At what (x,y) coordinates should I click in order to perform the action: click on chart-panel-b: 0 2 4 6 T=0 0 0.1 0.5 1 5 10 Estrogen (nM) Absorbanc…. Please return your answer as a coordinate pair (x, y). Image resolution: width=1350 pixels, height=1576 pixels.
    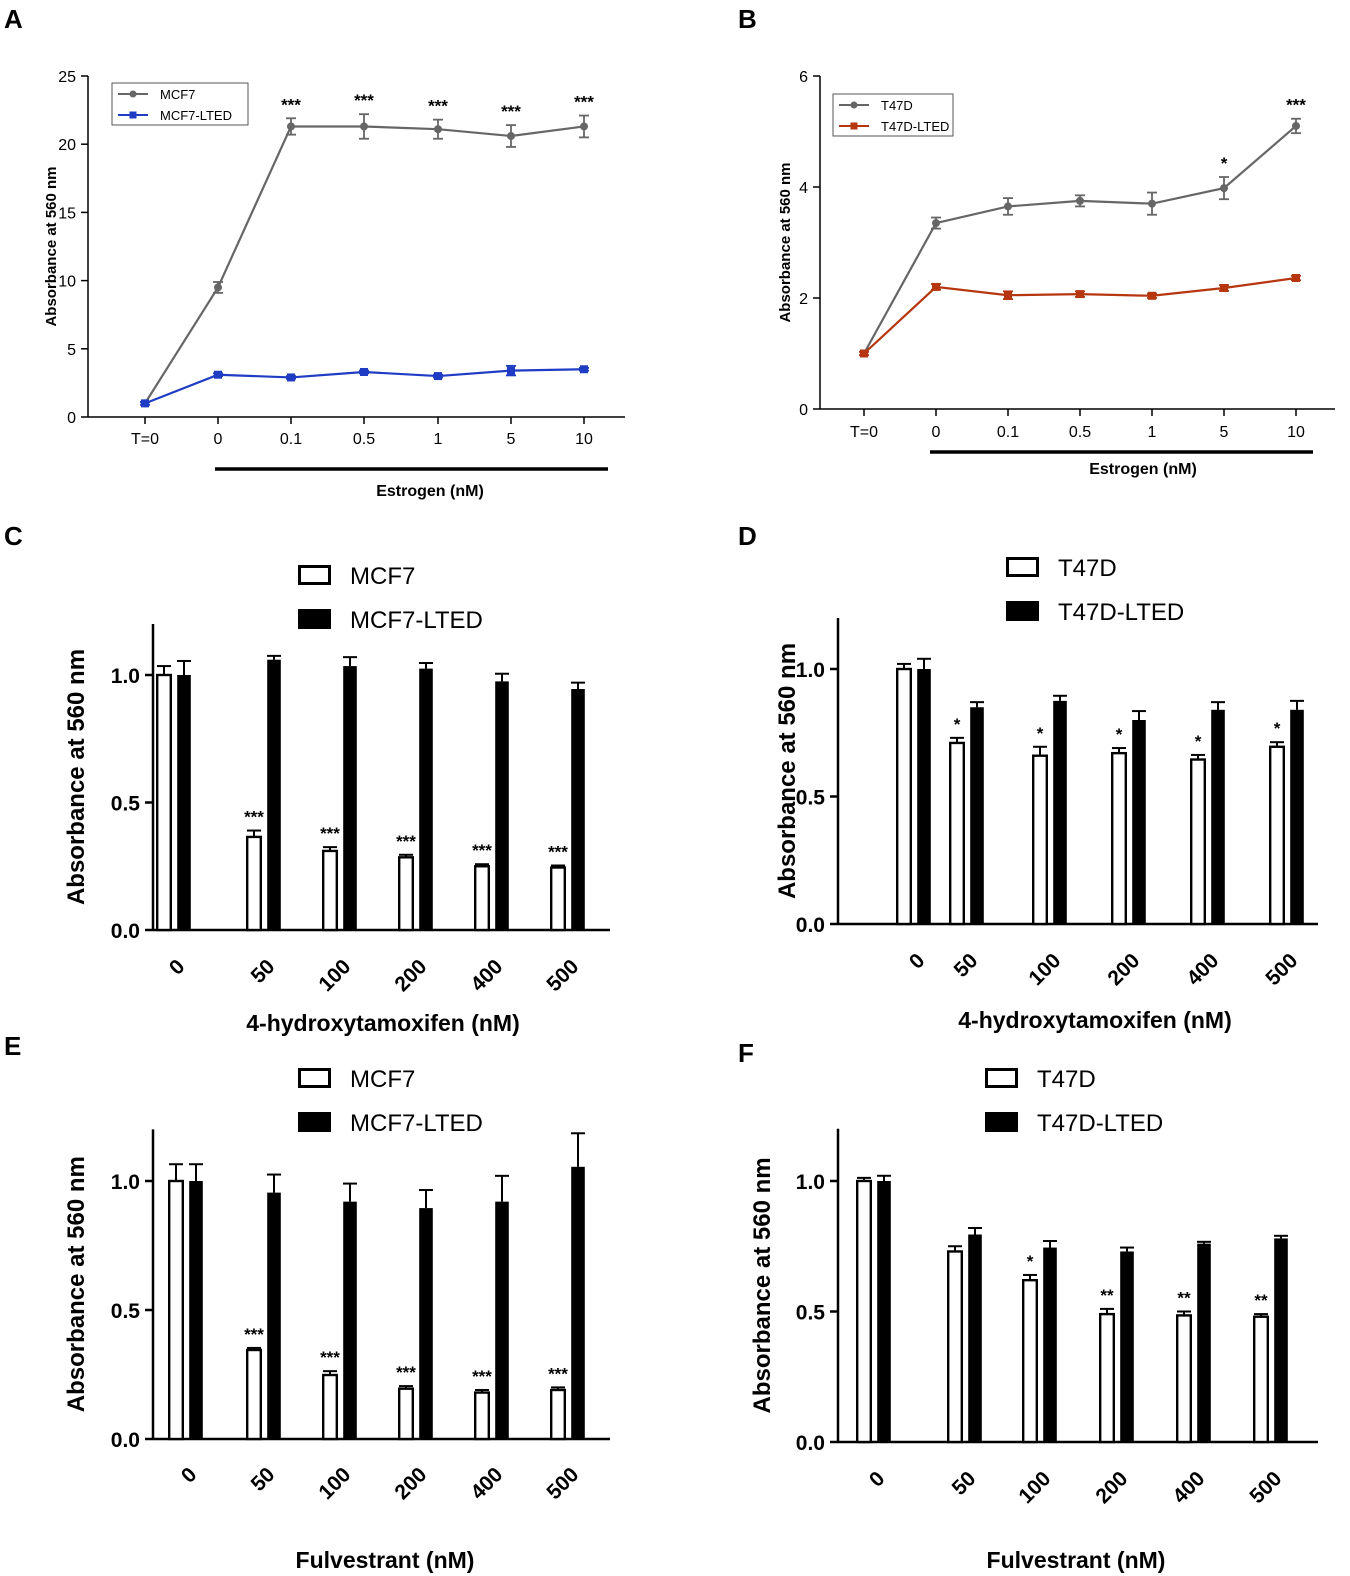
    Looking at the image, I should click on (1056, 273).